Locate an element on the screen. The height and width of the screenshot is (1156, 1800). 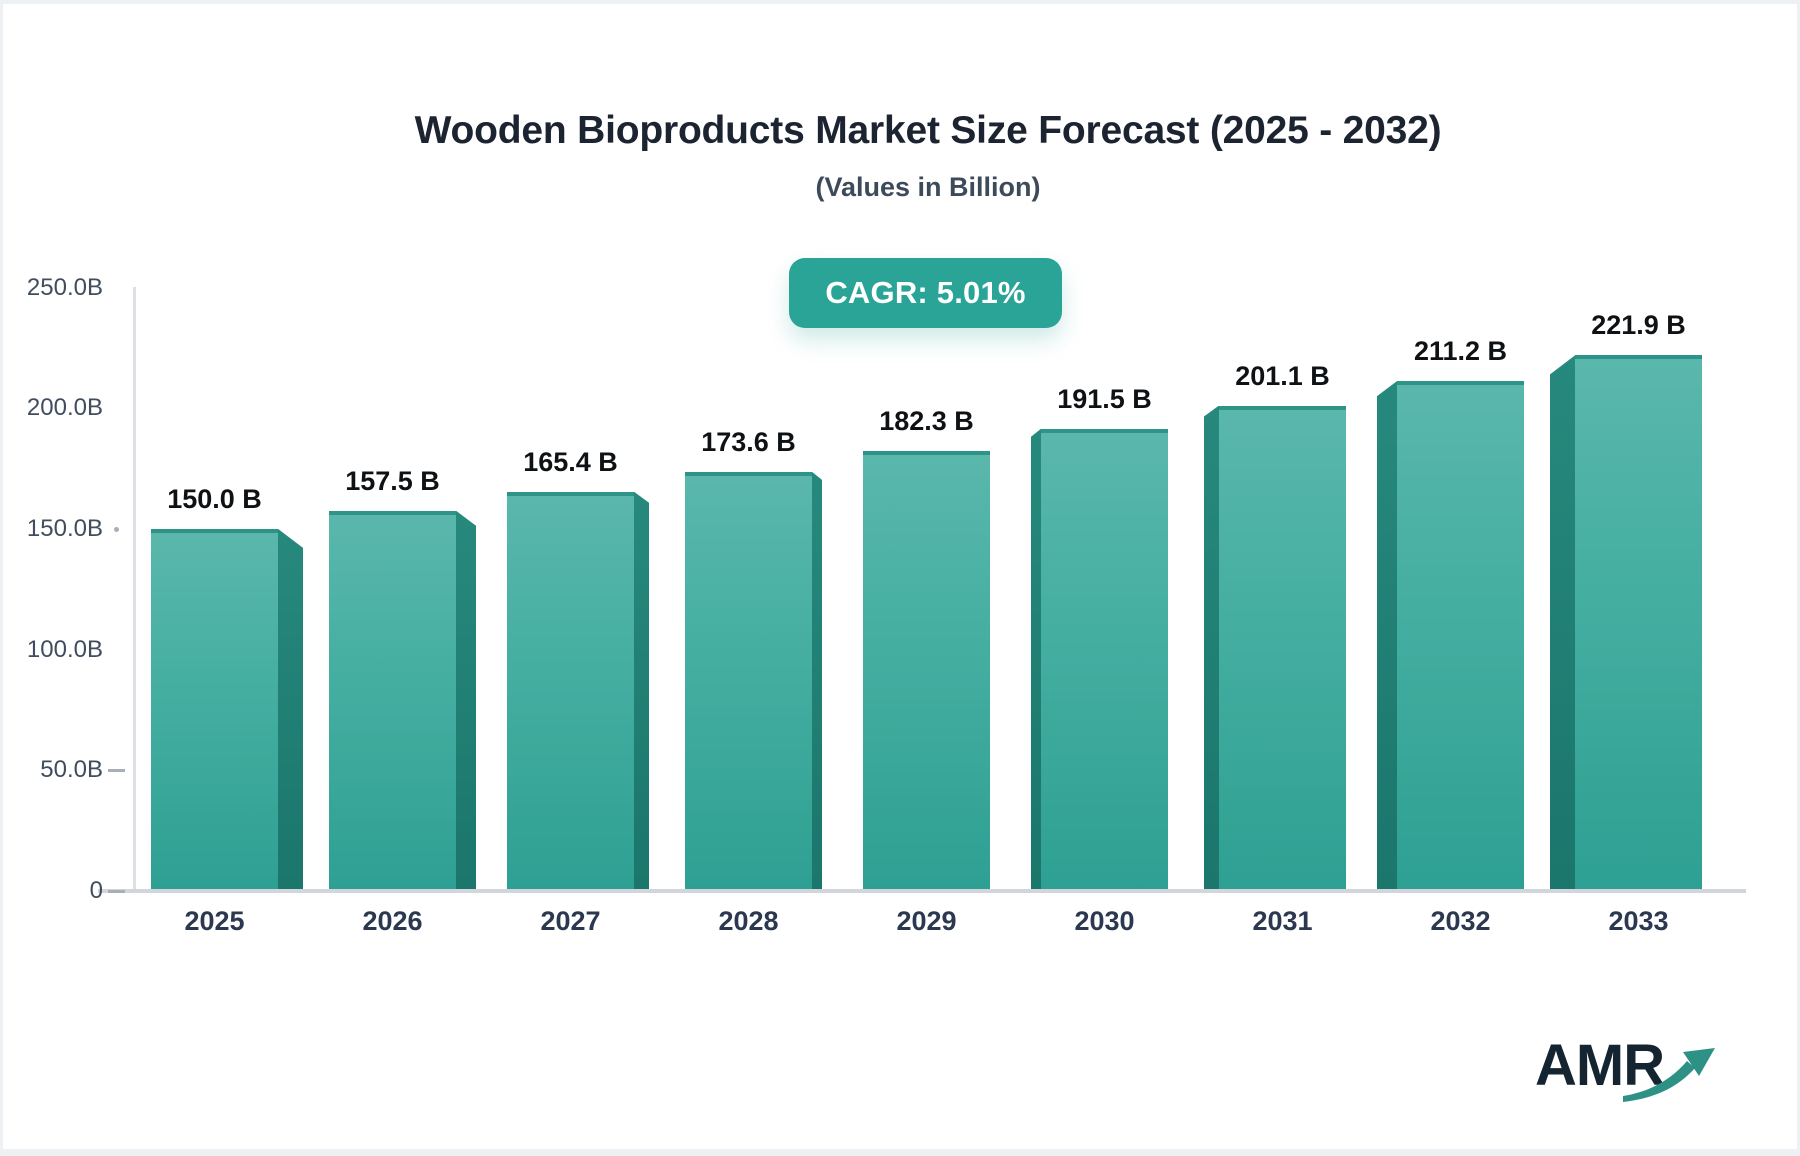
bar-2025 is located at coordinates (214, 708).